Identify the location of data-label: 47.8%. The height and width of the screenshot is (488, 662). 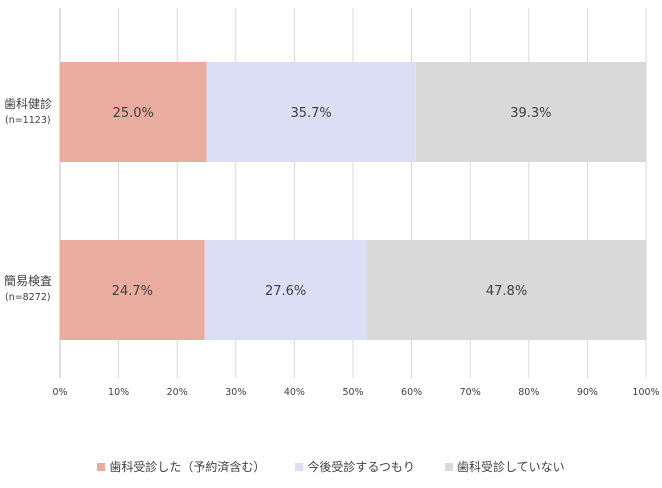
(506, 291).